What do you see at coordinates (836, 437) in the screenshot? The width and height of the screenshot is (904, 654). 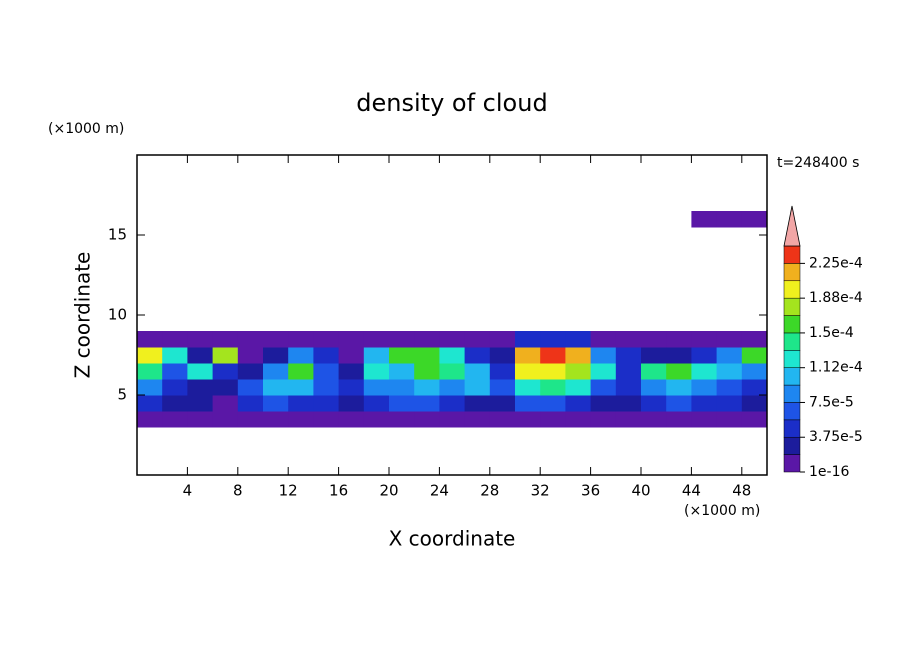 I see `colorbar-tick-label: 3.75e-5` at bounding box center [836, 437].